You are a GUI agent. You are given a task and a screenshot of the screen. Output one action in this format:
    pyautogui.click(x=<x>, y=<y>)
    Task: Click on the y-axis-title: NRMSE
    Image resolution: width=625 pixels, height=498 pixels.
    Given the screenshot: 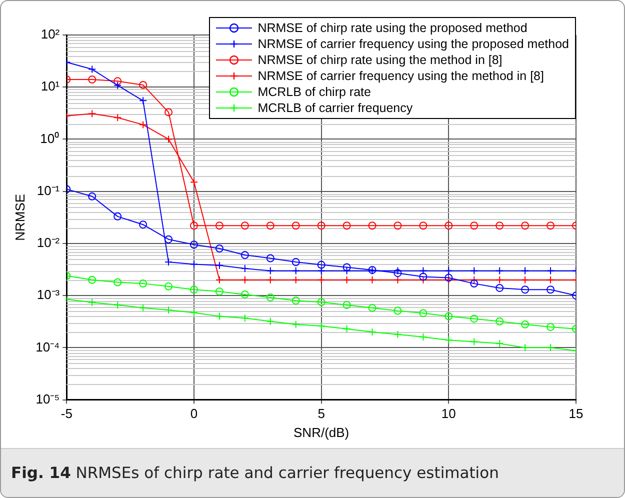 What is the action you would take?
    pyautogui.click(x=20, y=217)
    